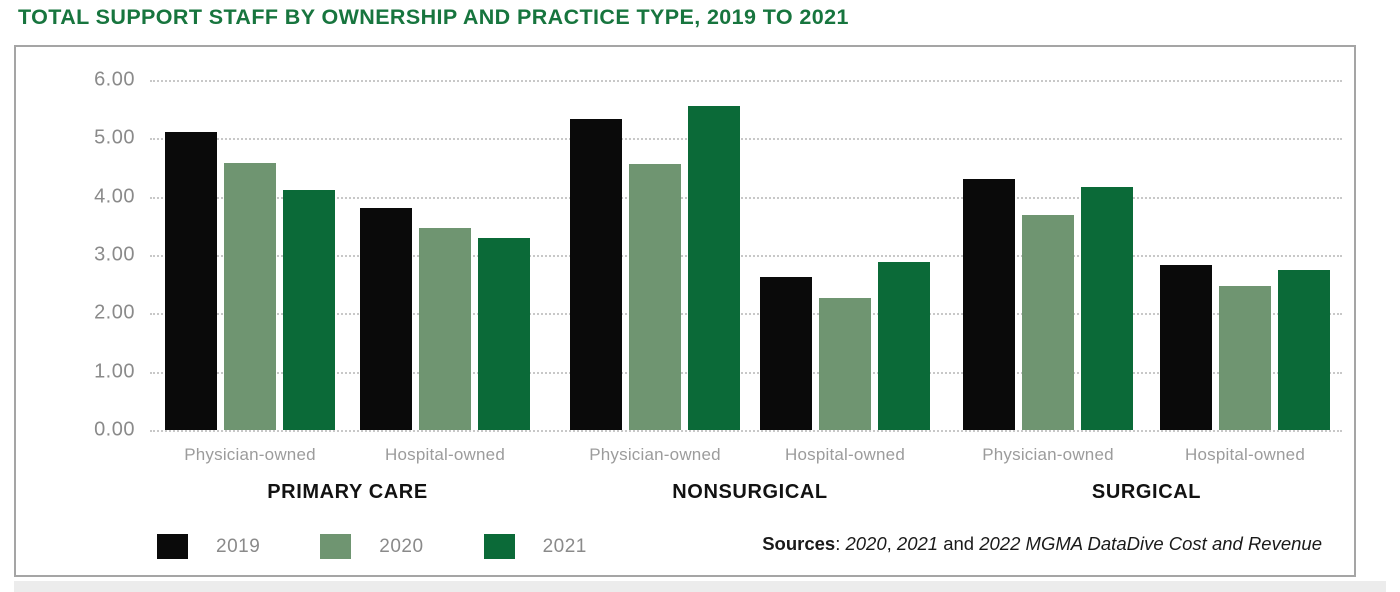  Describe the element at coordinates (114, 254) in the screenshot. I see `y-tick-label: 3.00` at that location.